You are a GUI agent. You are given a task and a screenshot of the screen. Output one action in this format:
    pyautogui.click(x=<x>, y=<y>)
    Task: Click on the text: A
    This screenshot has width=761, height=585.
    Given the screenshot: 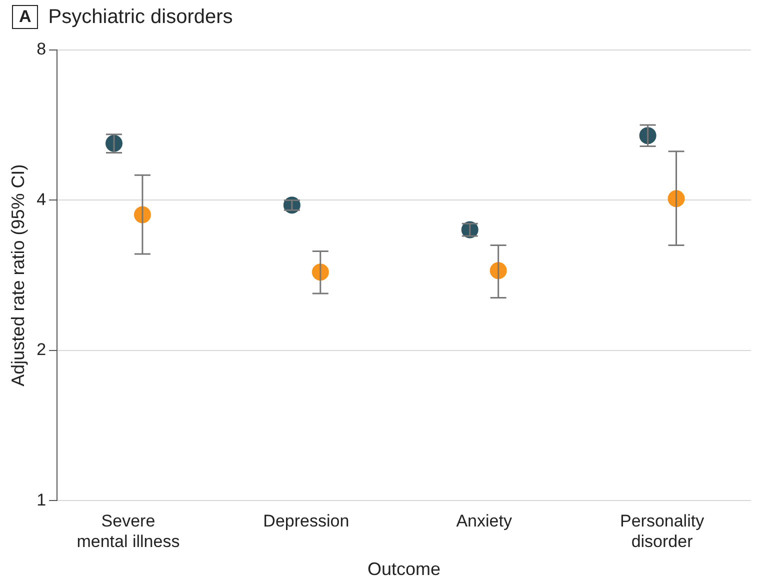 What is the action you would take?
    pyautogui.click(x=25, y=17)
    